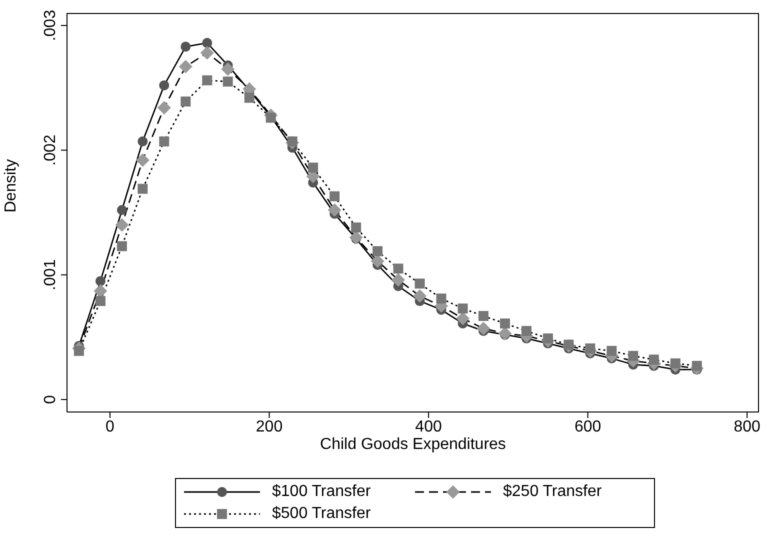  What do you see at coordinates (321, 492) in the screenshot?
I see `legend-label: $100 Transfer` at bounding box center [321, 492].